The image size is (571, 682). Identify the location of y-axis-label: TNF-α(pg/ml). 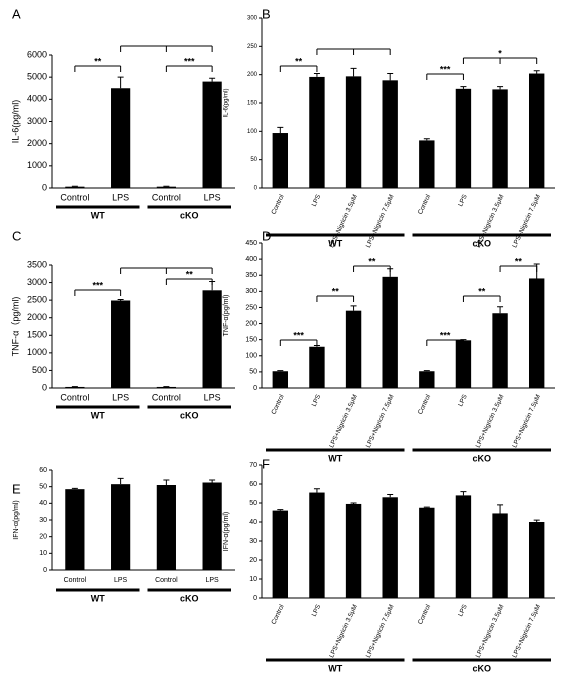
(226, 316).